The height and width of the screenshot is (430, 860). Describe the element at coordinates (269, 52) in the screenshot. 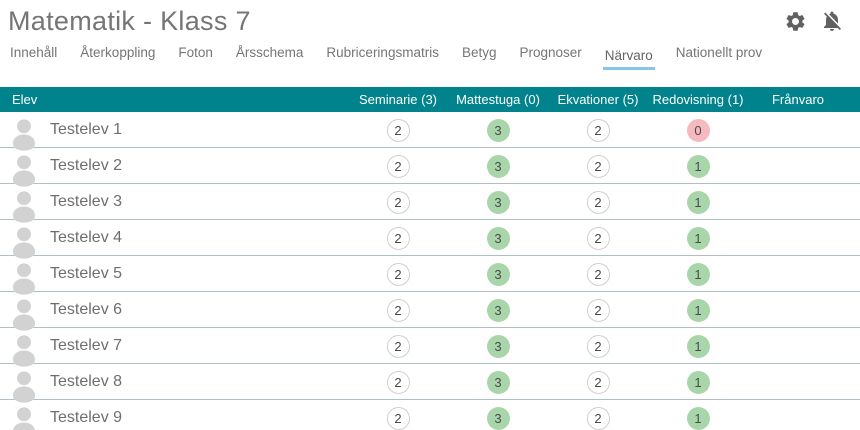

I see `tab-arsschema: Årsschema` at that location.